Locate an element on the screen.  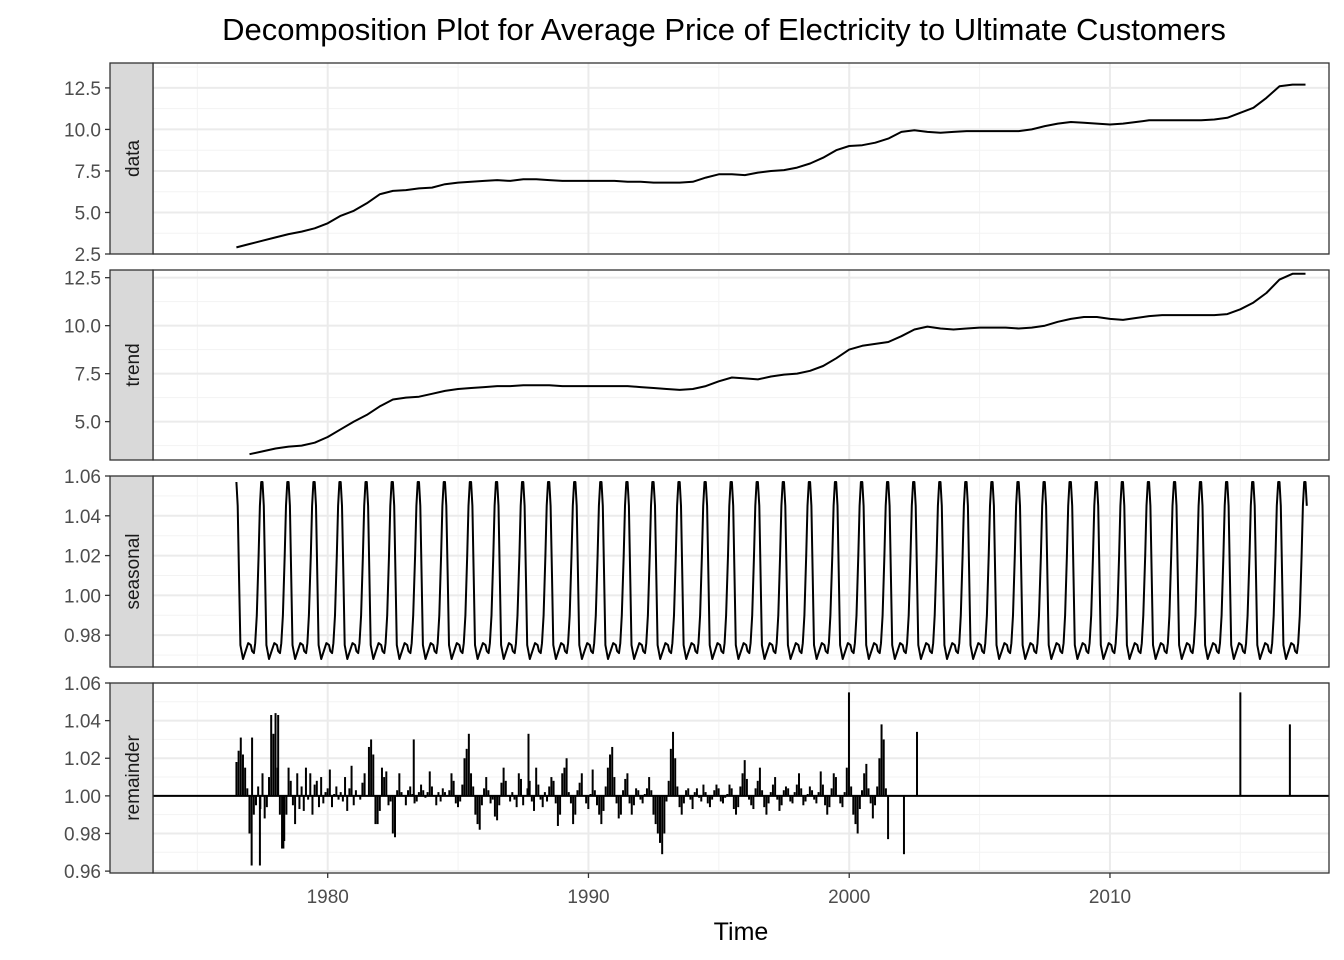
x-axis-title: Time is located at coordinates (741, 932).